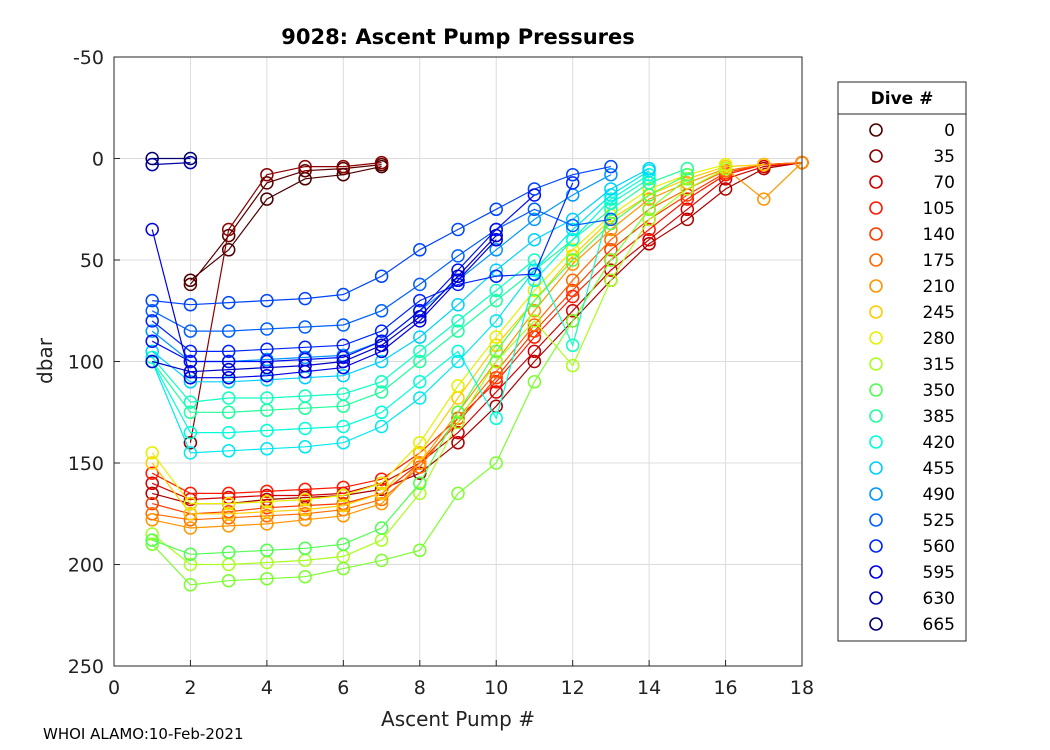  I want to click on y-tick-label: 50, so click(92, 261).